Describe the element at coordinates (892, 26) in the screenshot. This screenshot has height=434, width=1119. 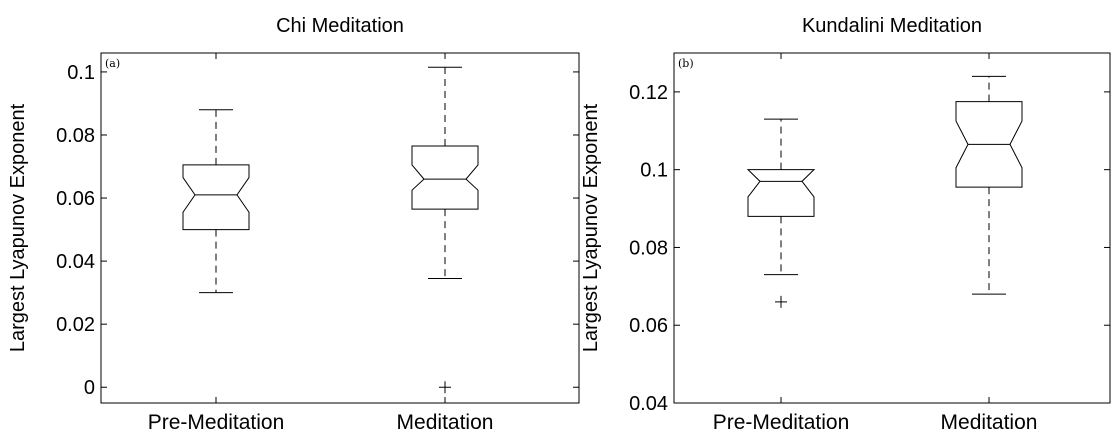
I see `chart-title: Kundalini Meditation` at that location.